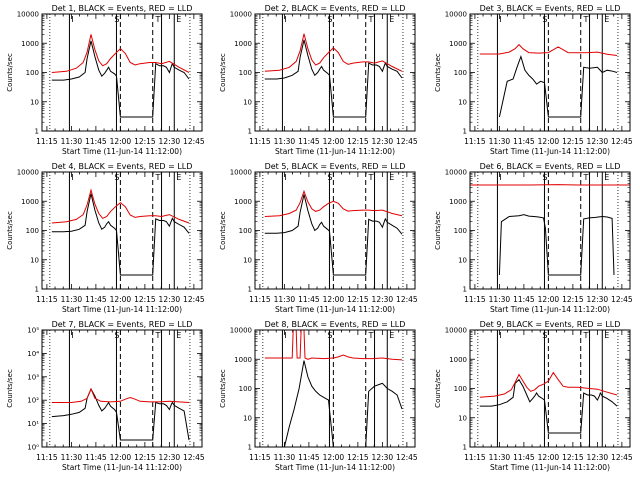  I want to click on y-tick-label: 10³, so click(33, 377).